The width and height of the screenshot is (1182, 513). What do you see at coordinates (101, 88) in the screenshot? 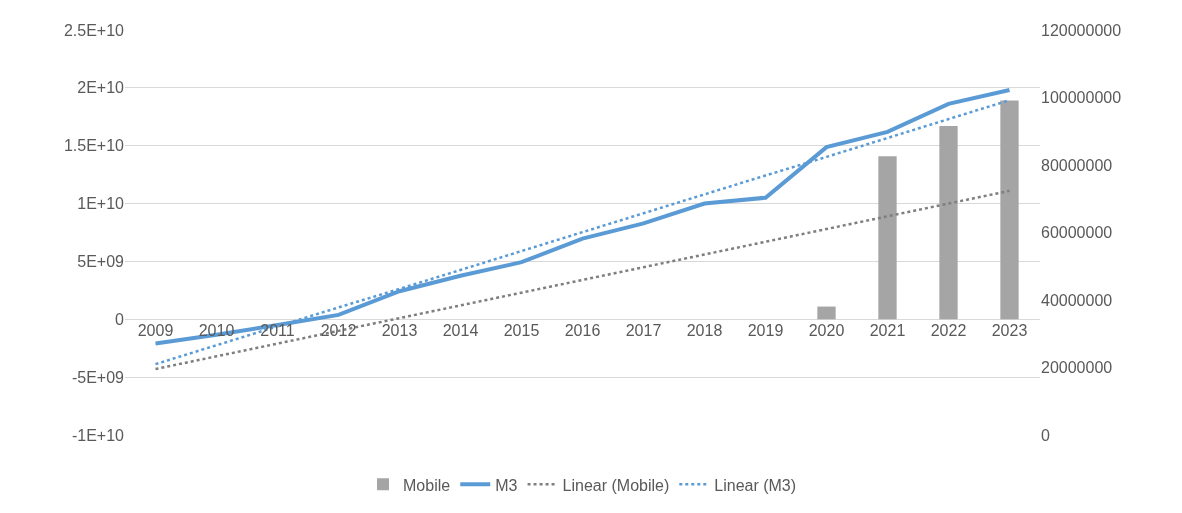
I see `y-tick-label: 2E+10` at bounding box center [101, 88].